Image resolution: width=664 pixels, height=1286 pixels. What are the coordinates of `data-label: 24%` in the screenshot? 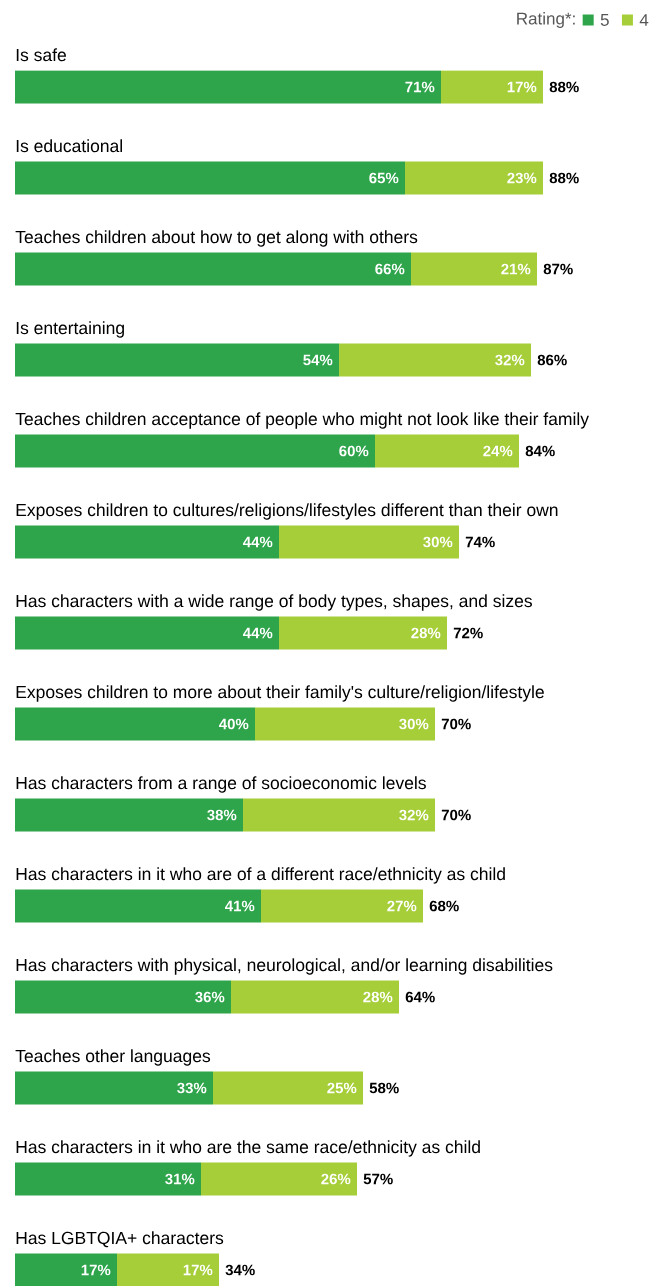 It's located at (498, 451).